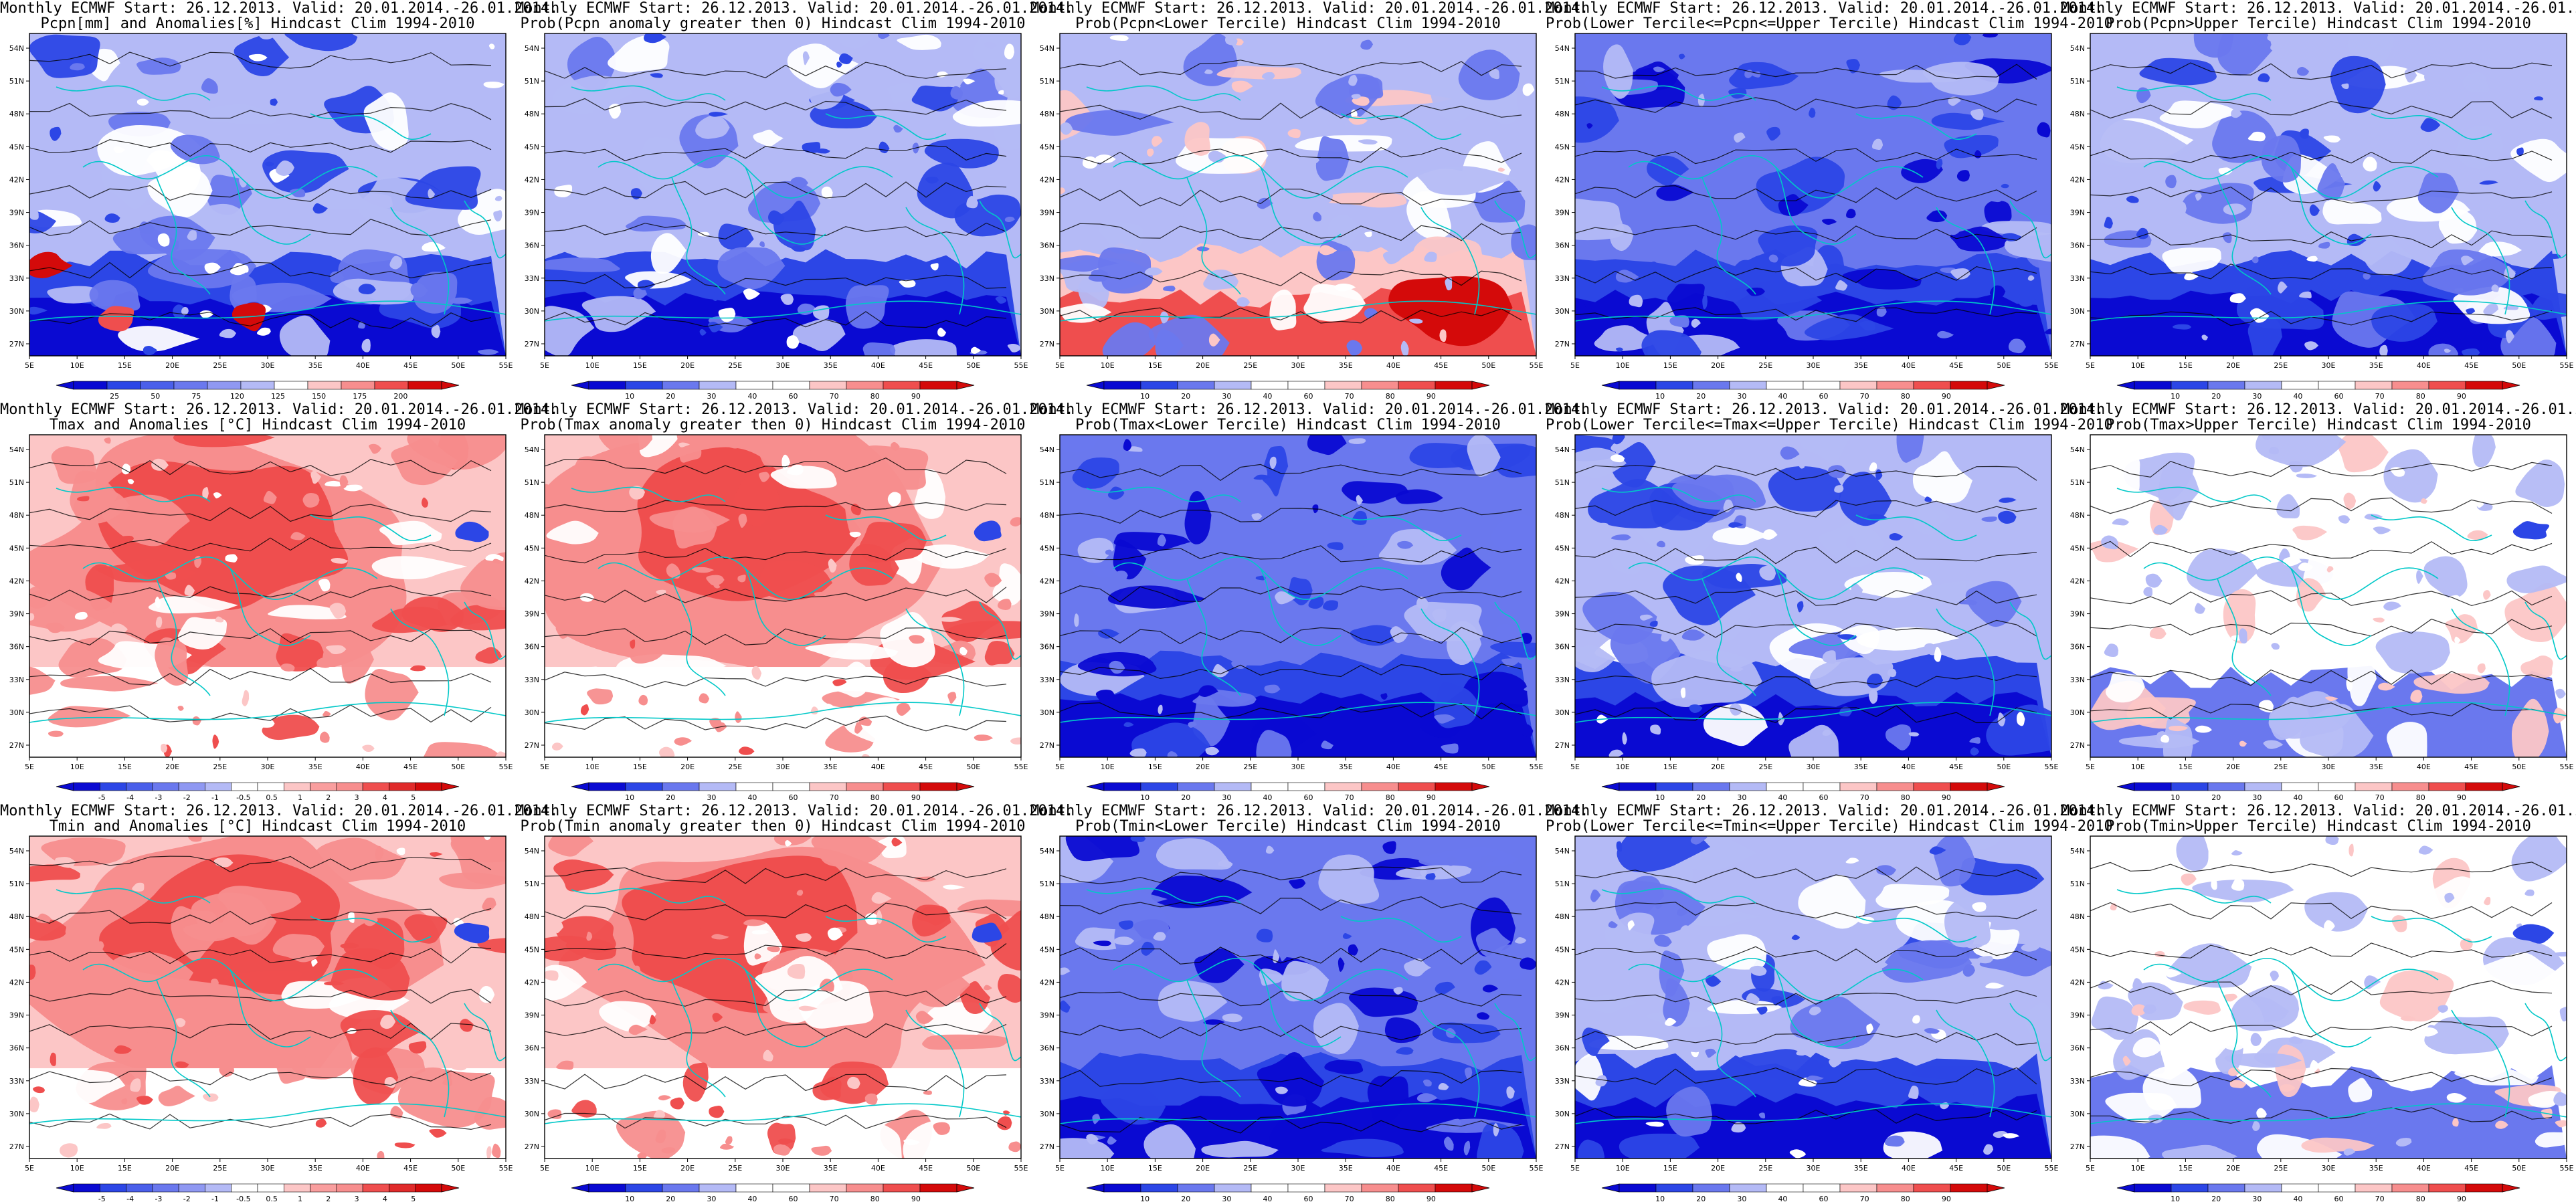 The image size is (2576, 1204). I want to click on colorbar-label: 5, so click(413, 1199).